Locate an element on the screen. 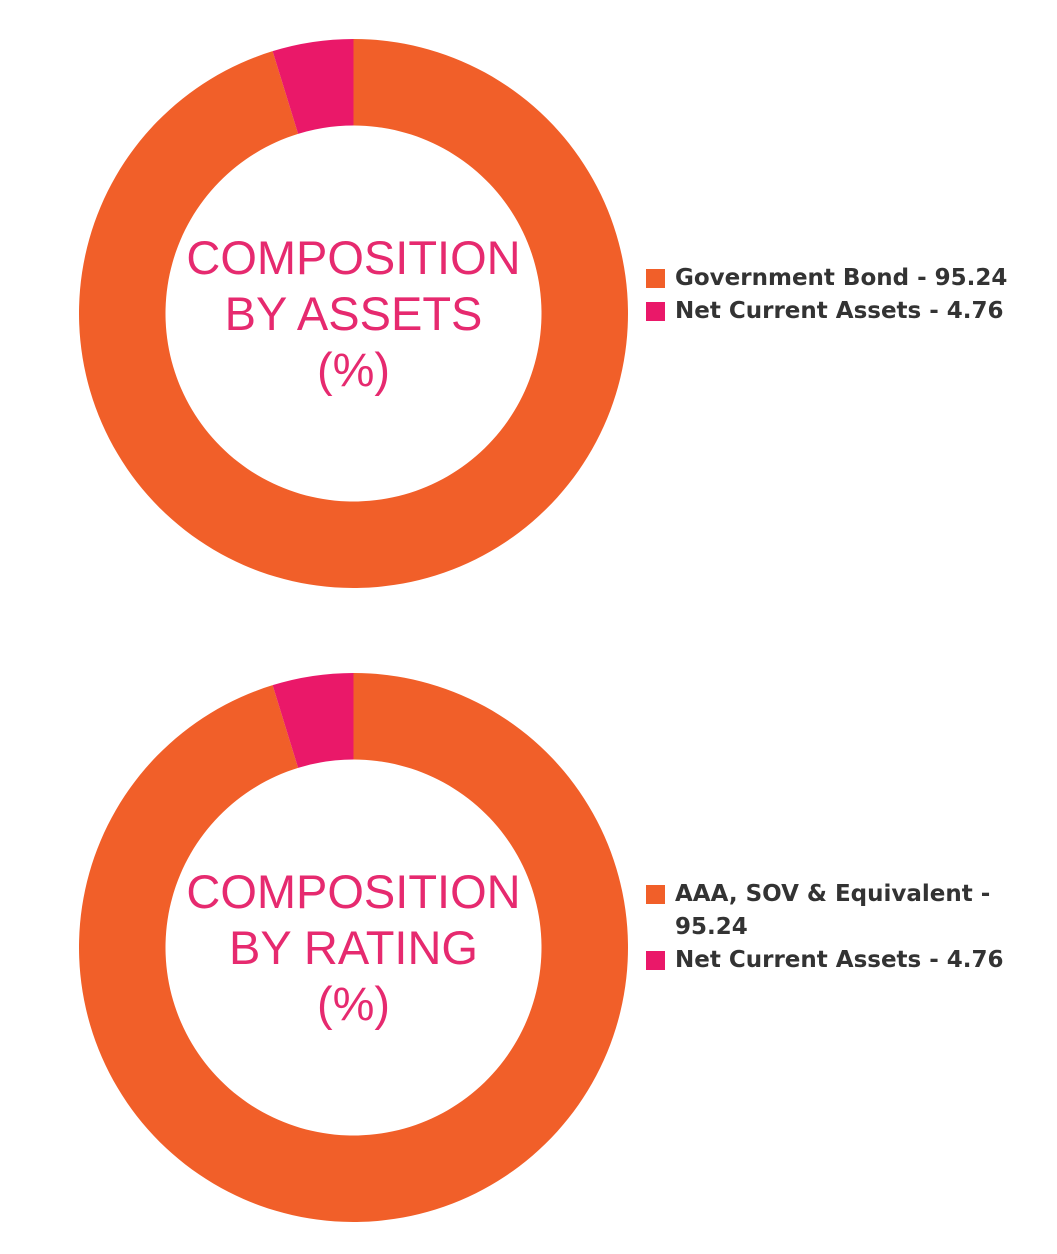 Image resolution: width=1057 pixels, height=1254 pixels. legend-item-aaa-sov: AAA, SOV & Equivalent - 95.24 is located at coordinates (821, 911).